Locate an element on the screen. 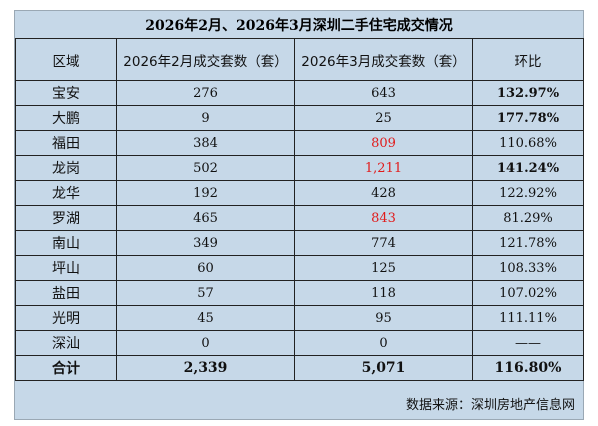 This screenshot has height=426, width=598. ratio-cell: 121.78% is located at coordinates (528, 243).